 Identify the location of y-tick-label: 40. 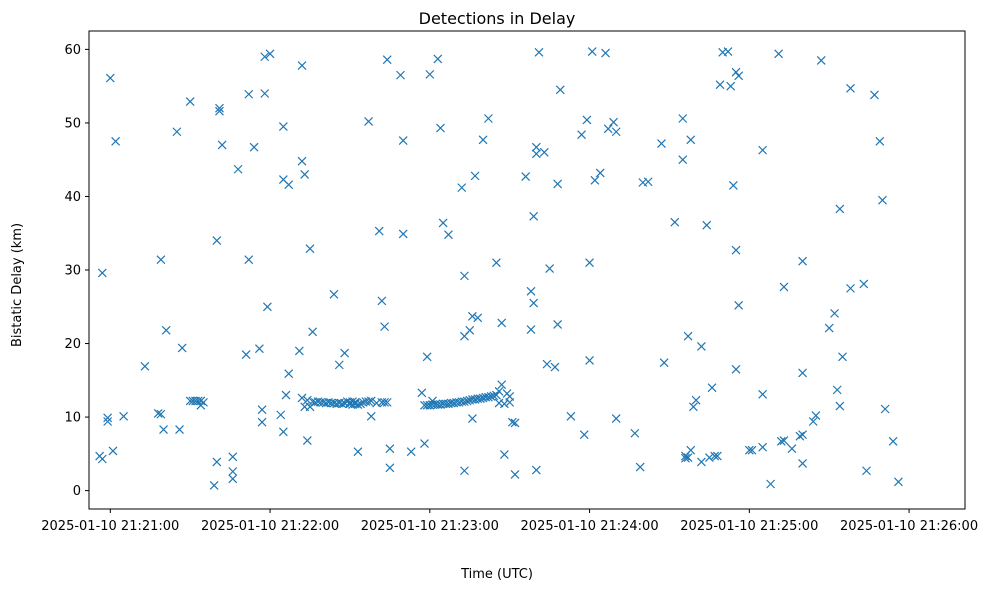
(72, 197).